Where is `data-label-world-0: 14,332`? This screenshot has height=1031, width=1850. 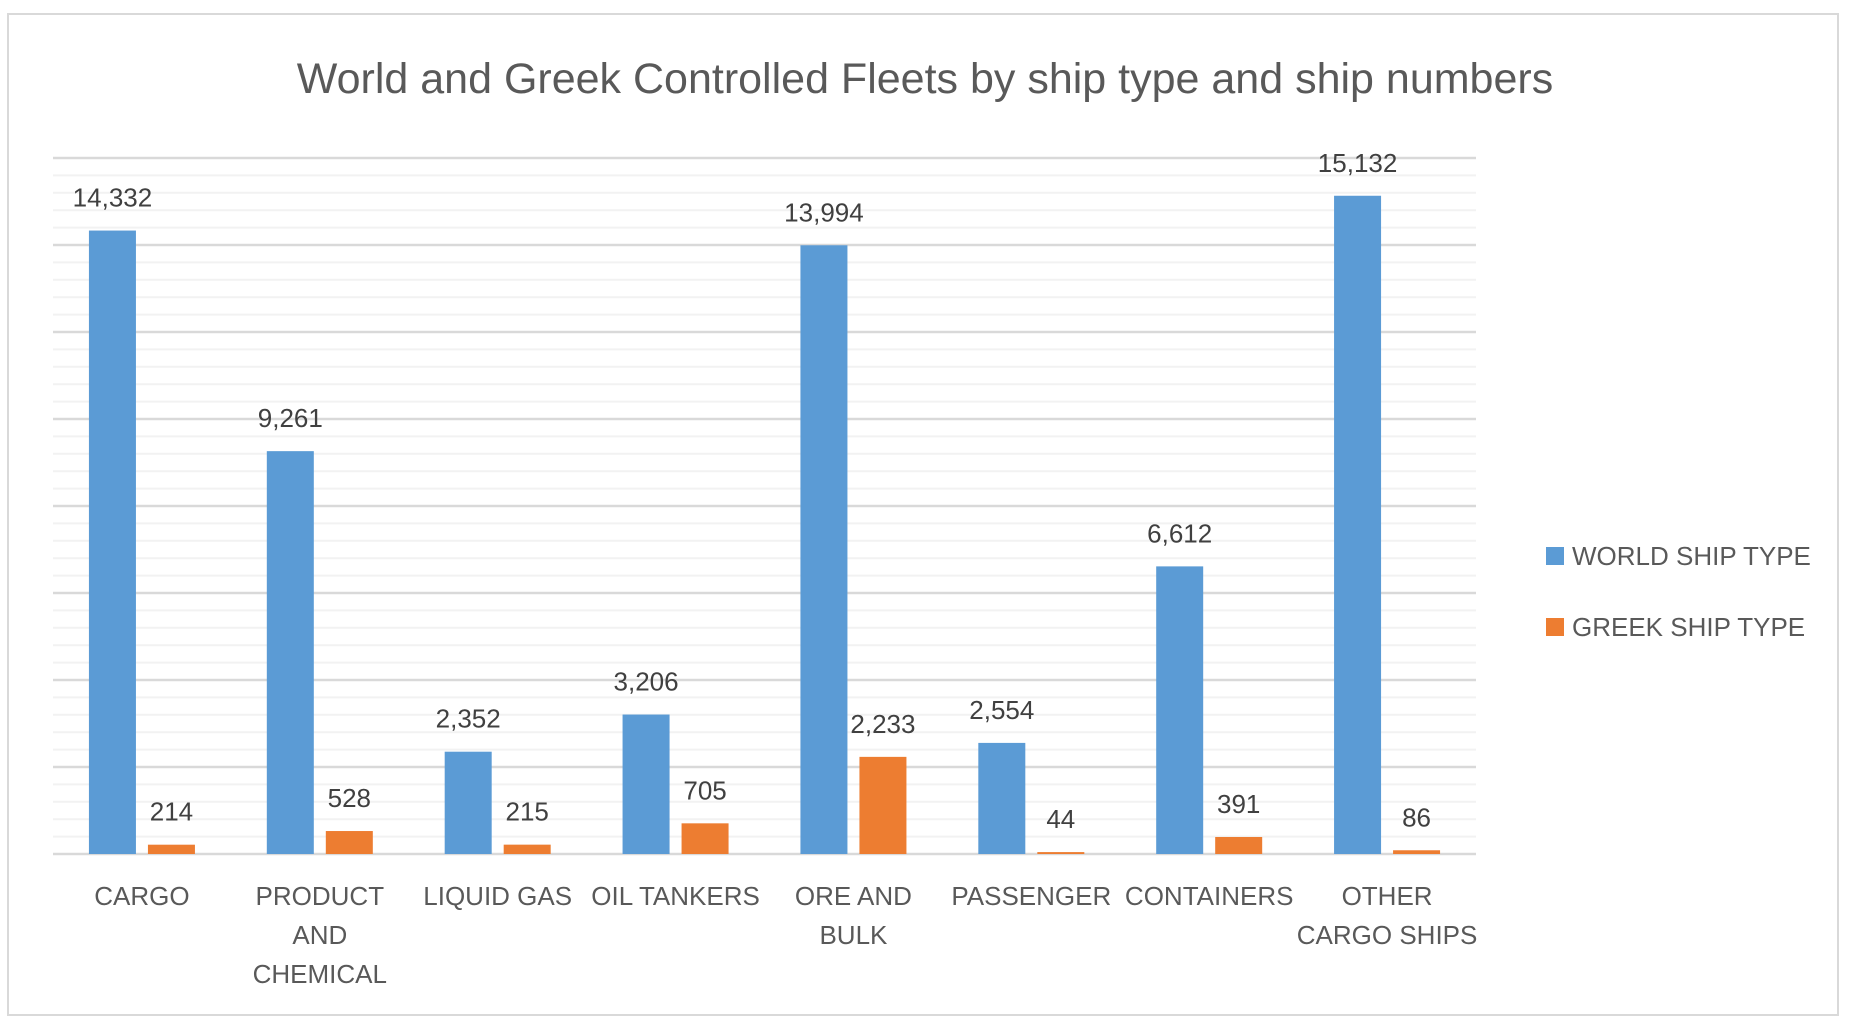
data-label-world-0: 14,332 is located at coordinates (113, 198).